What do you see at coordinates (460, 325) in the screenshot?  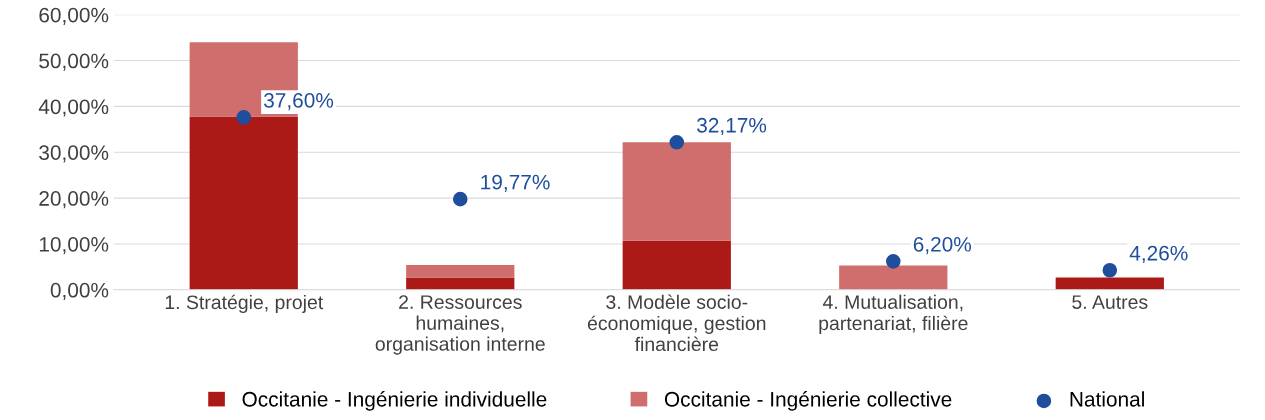 I see `x-tick-label: 2. Ressources humaines, organisation interne` at bounding box center [460, 325].